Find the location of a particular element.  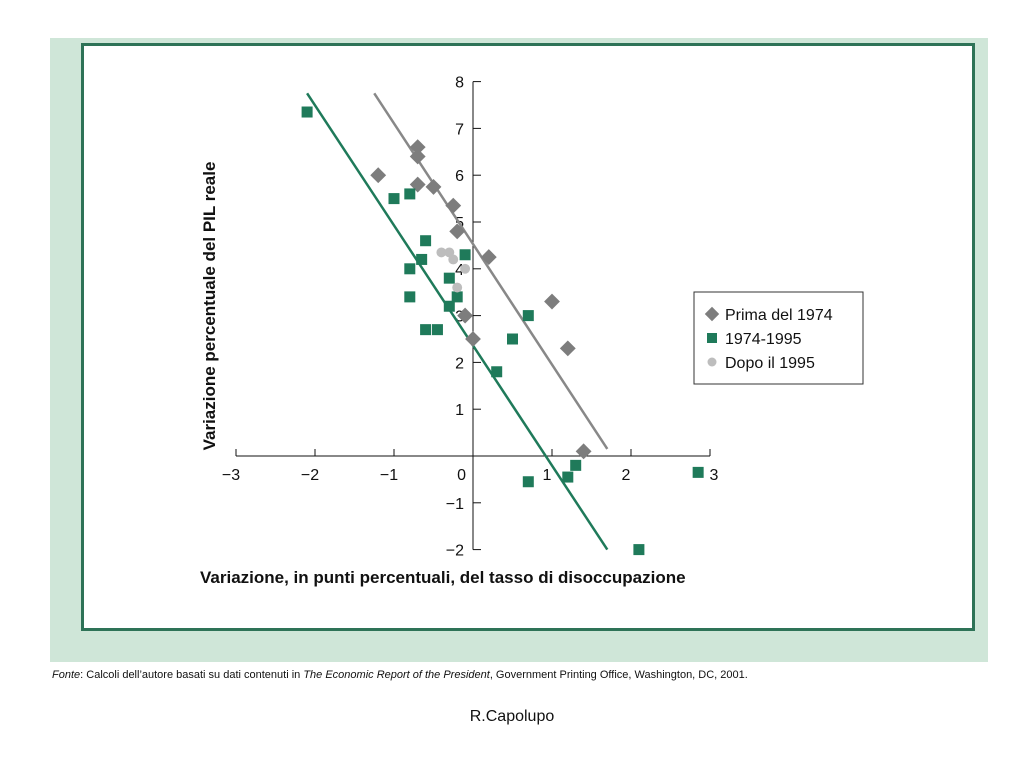

x-tick-label: 3 is located at coordinates (714, 475).